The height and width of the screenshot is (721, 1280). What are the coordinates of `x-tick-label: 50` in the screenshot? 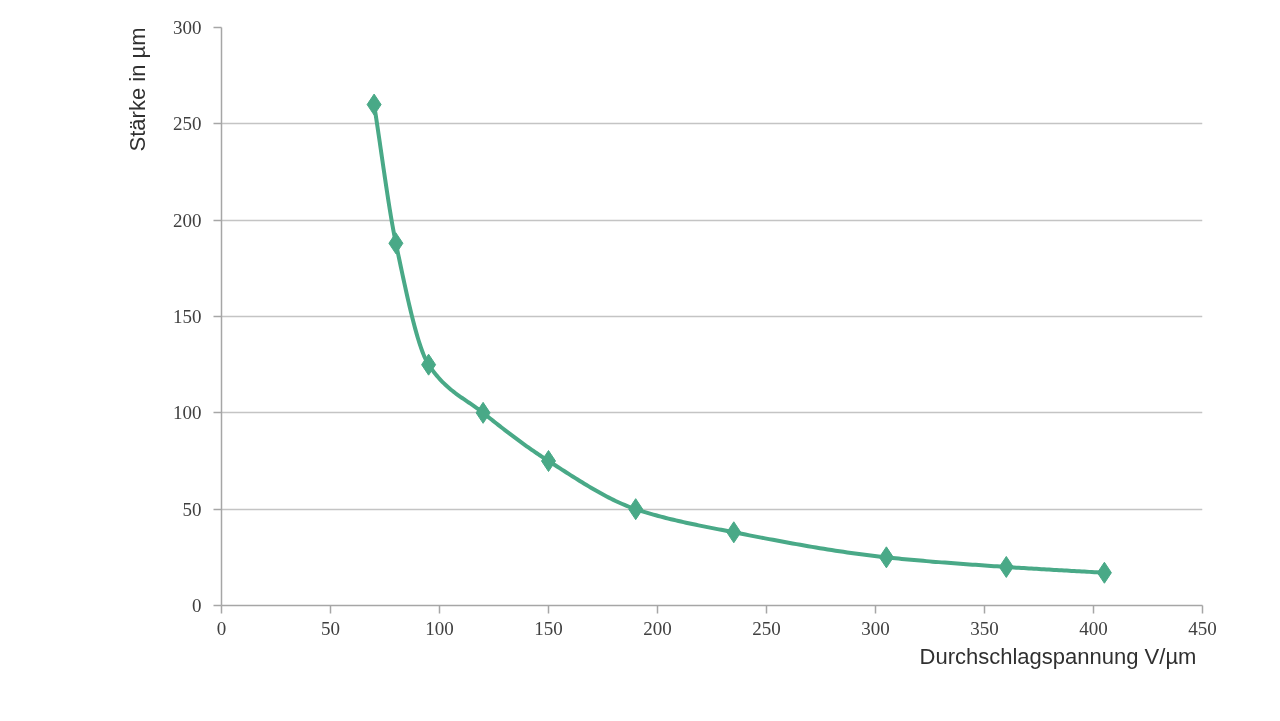 It's located at (330, 628).